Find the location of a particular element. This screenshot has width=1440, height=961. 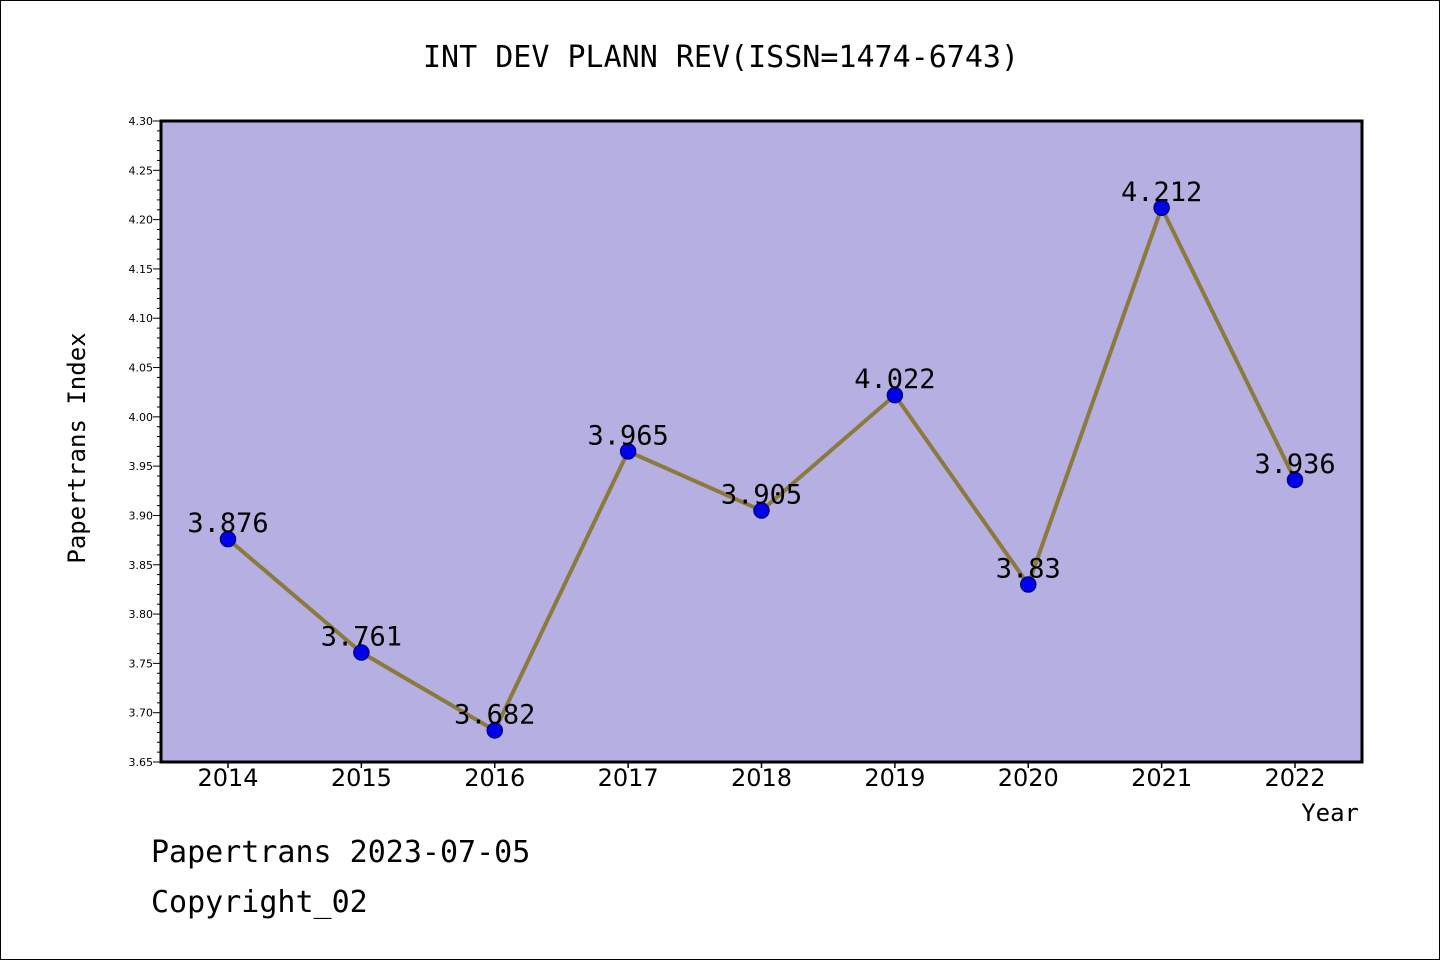

data-label: 4.022 is located at coordinates (894, 379).